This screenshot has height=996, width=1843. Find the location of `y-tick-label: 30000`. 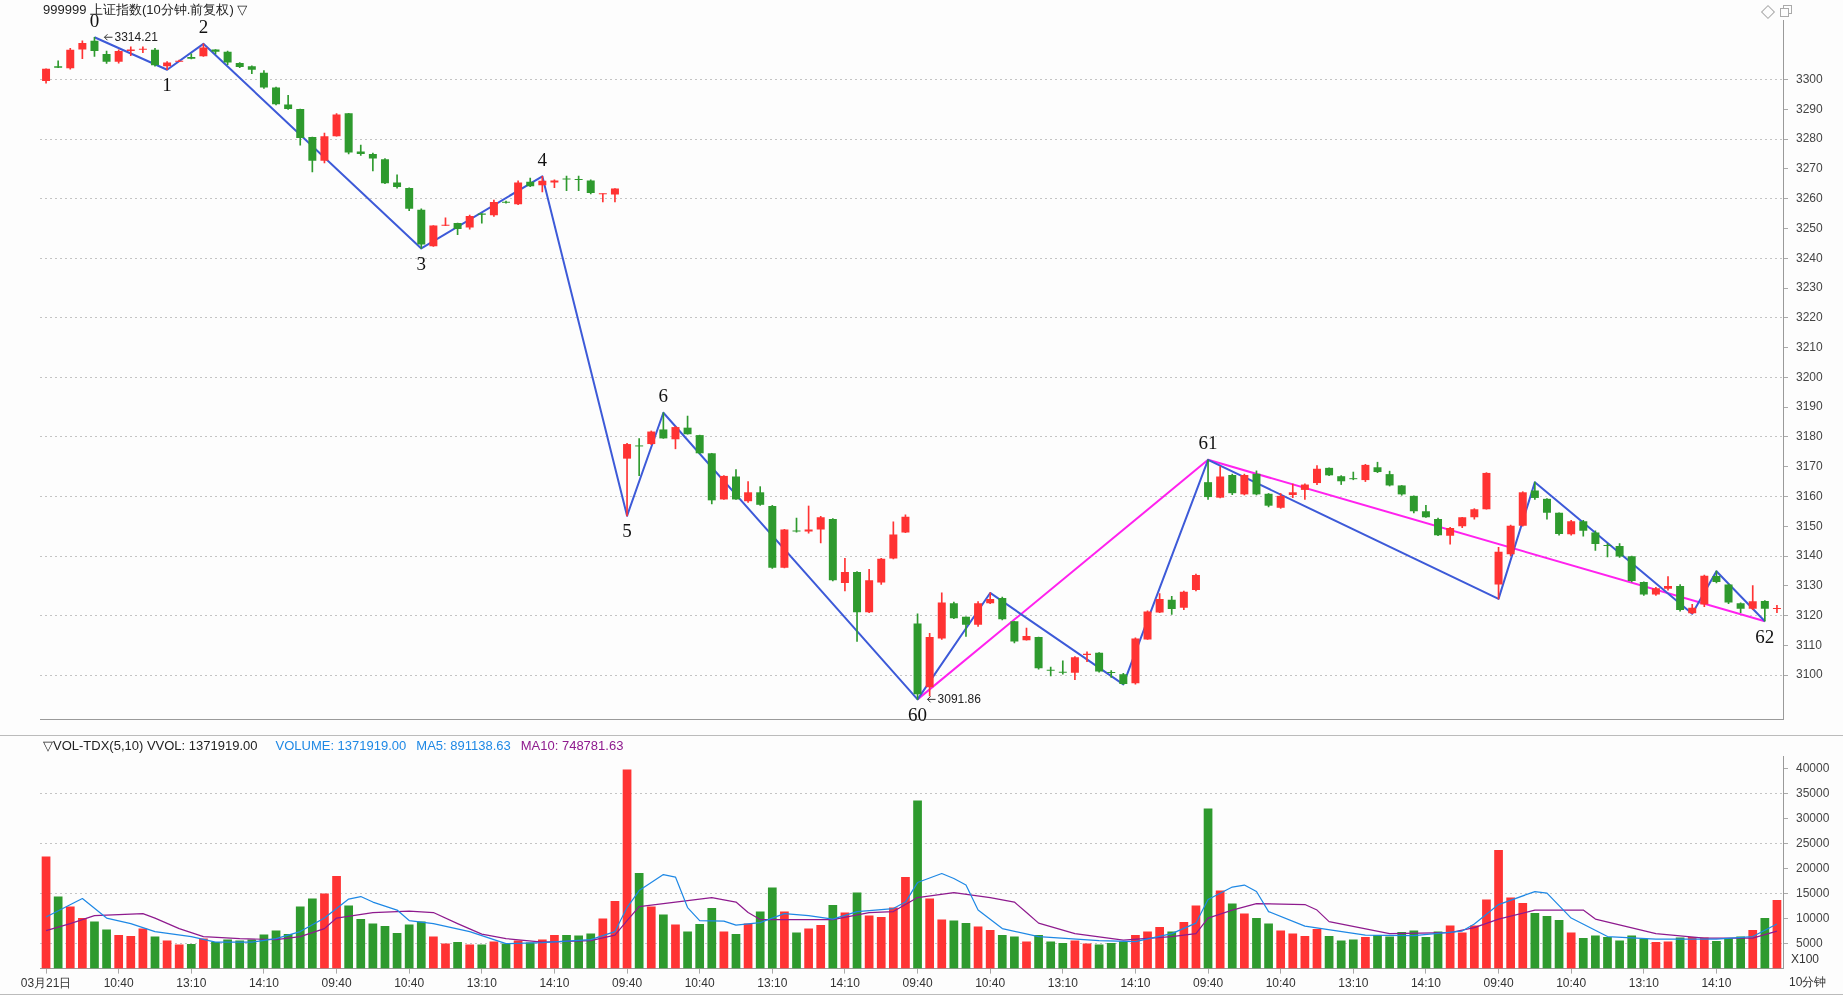

y-tick-label: 30000 is located at coordinates (1813, 817).